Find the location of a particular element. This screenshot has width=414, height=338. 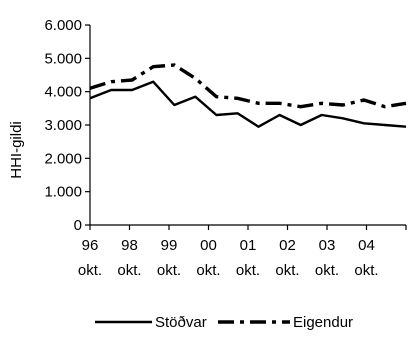

x-tick-label-year: 03 is located at coordinates (327, 245).